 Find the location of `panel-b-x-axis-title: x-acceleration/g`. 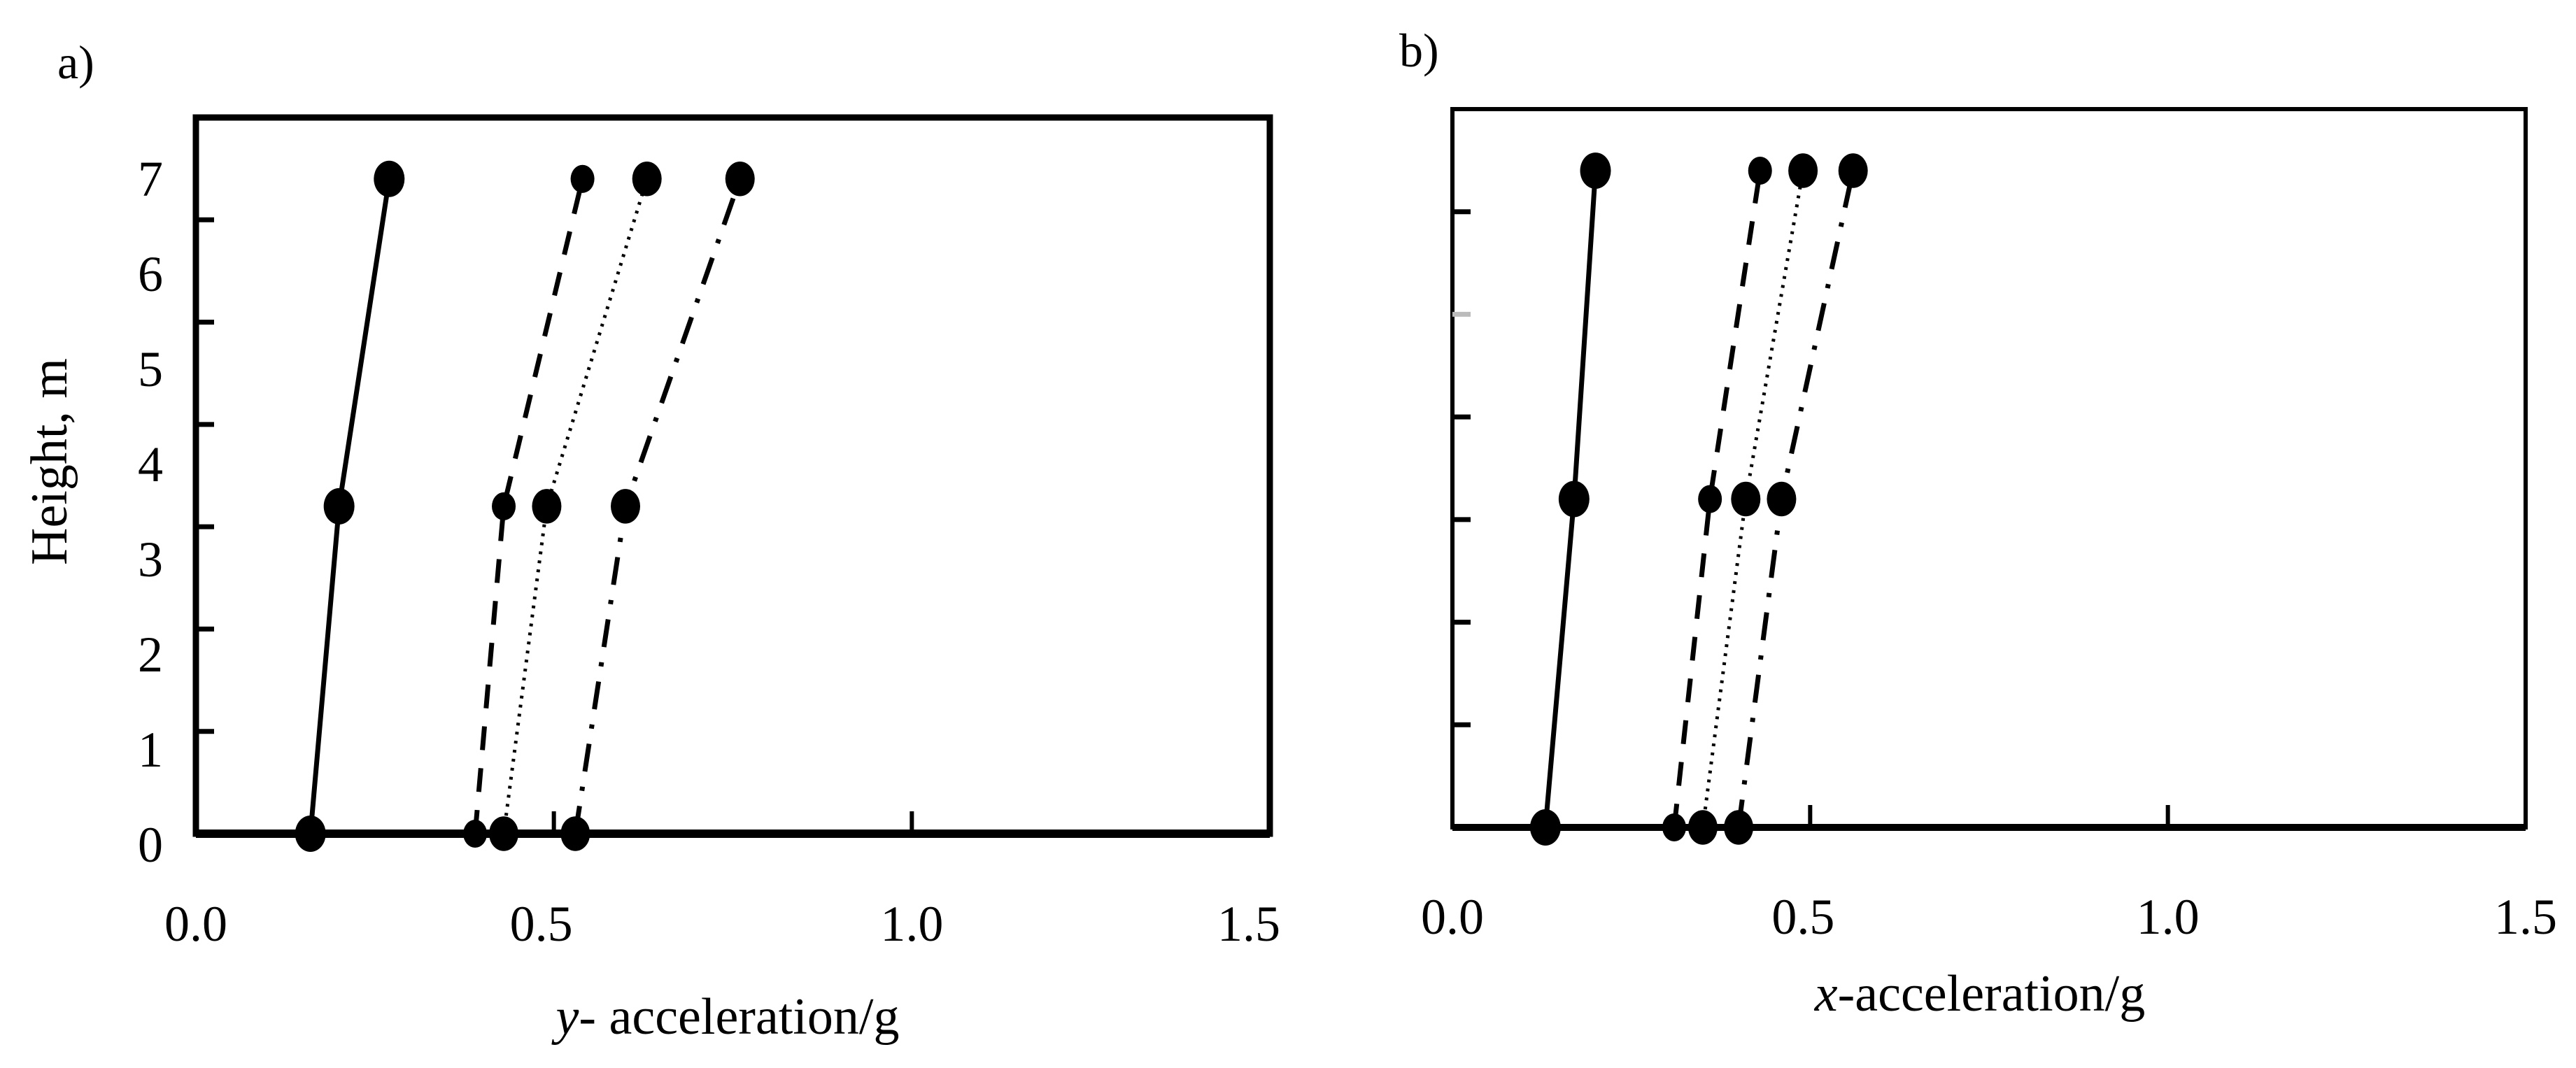

panel-b-x-axis-title: x-acceleration/g is located at coordinates (1979, 994).